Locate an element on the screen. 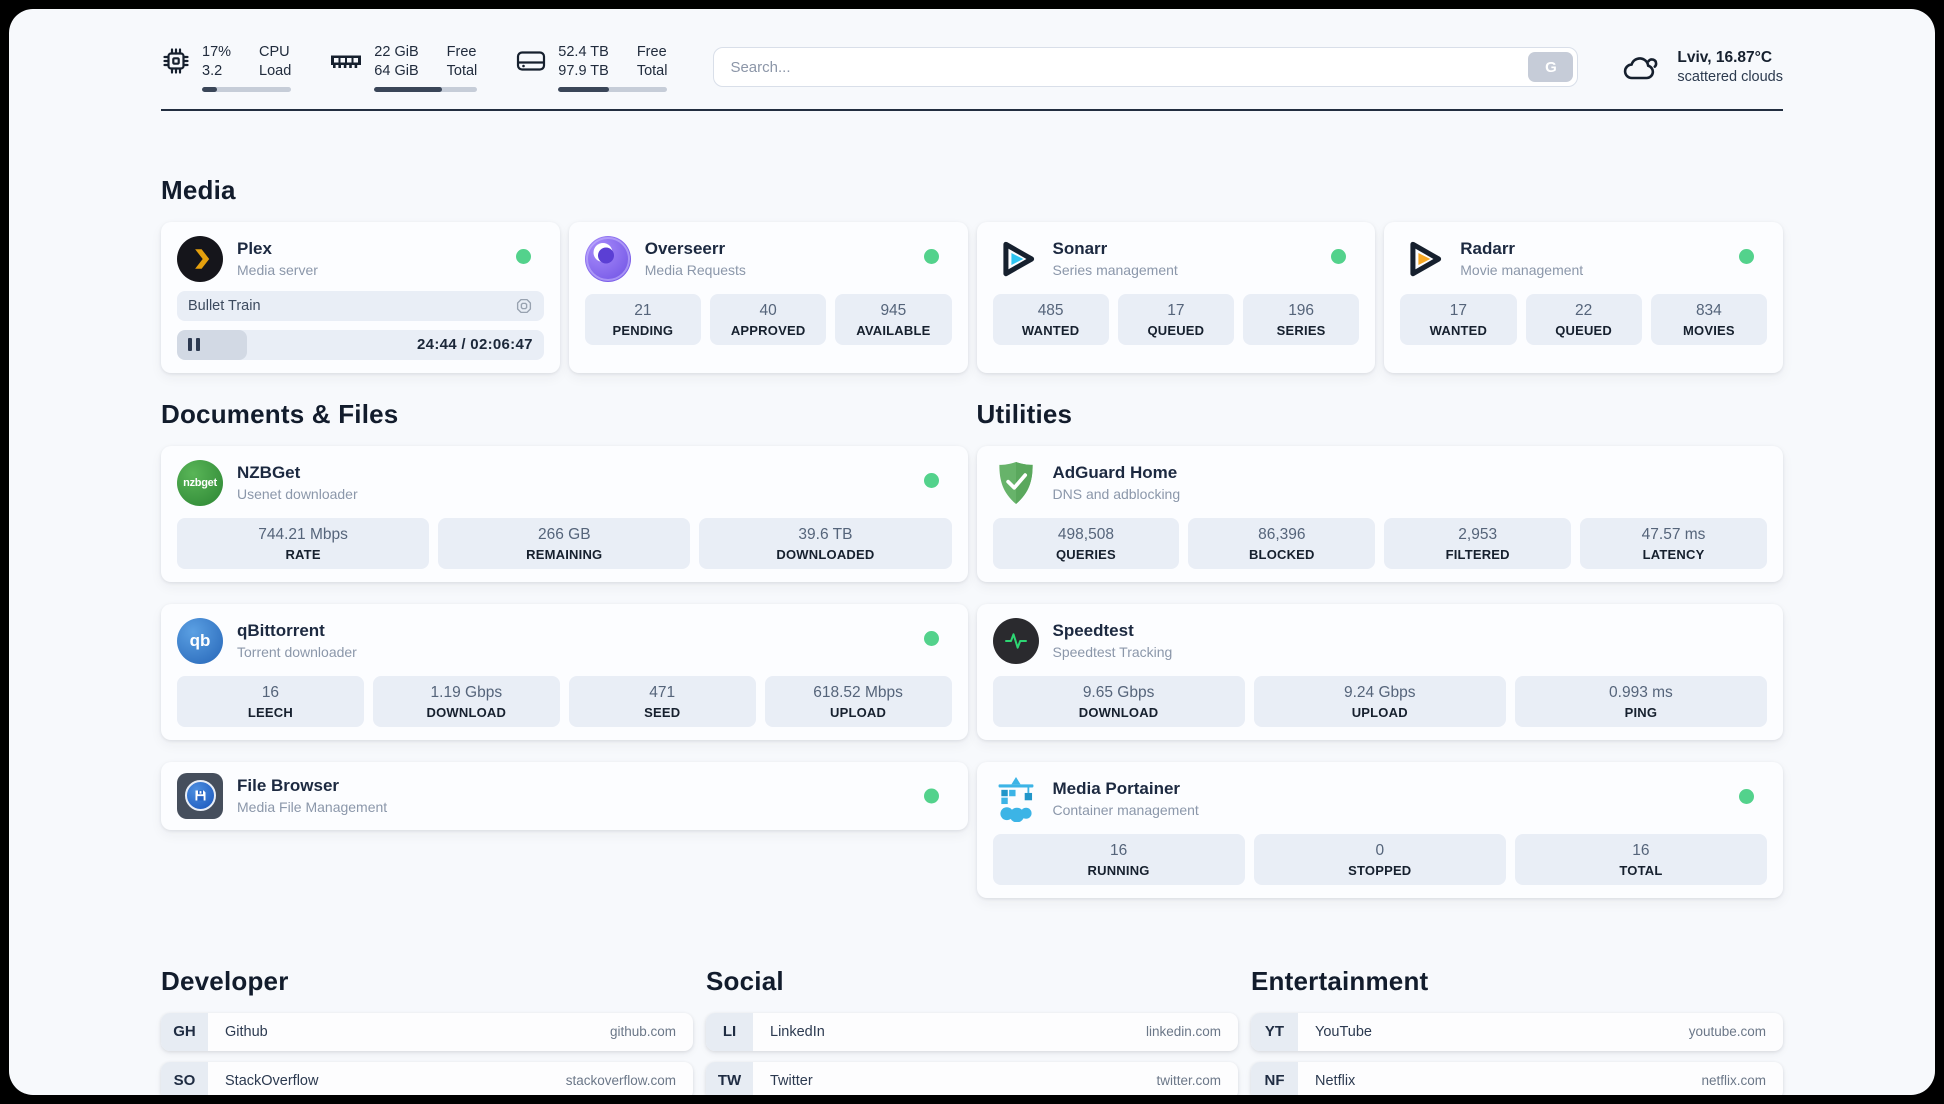 This screenshot has width=1944, height=1104. stat-box: 16 TOTAL is located at coordinates (1641, 859).